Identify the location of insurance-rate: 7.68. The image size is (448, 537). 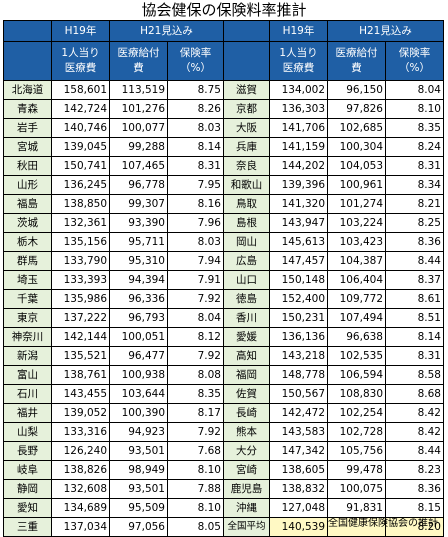
(195, 451).